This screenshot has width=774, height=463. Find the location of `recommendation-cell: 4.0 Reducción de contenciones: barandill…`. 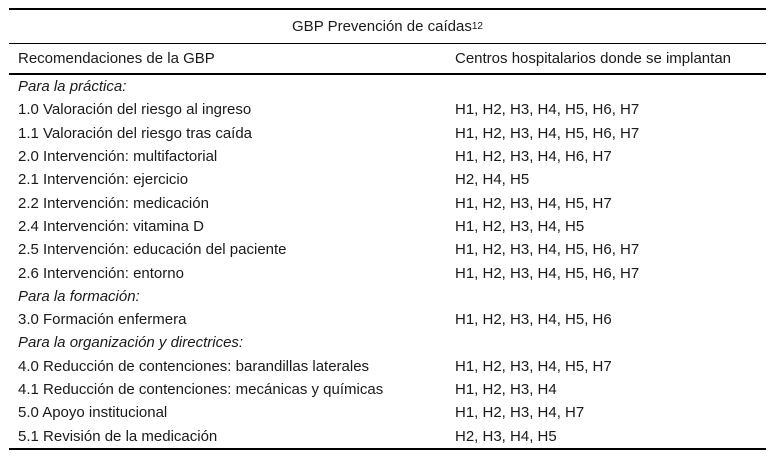

recommendation-cell: 4.0 Reducción de contenciones: barandill… is located at coordinates (194, 366).